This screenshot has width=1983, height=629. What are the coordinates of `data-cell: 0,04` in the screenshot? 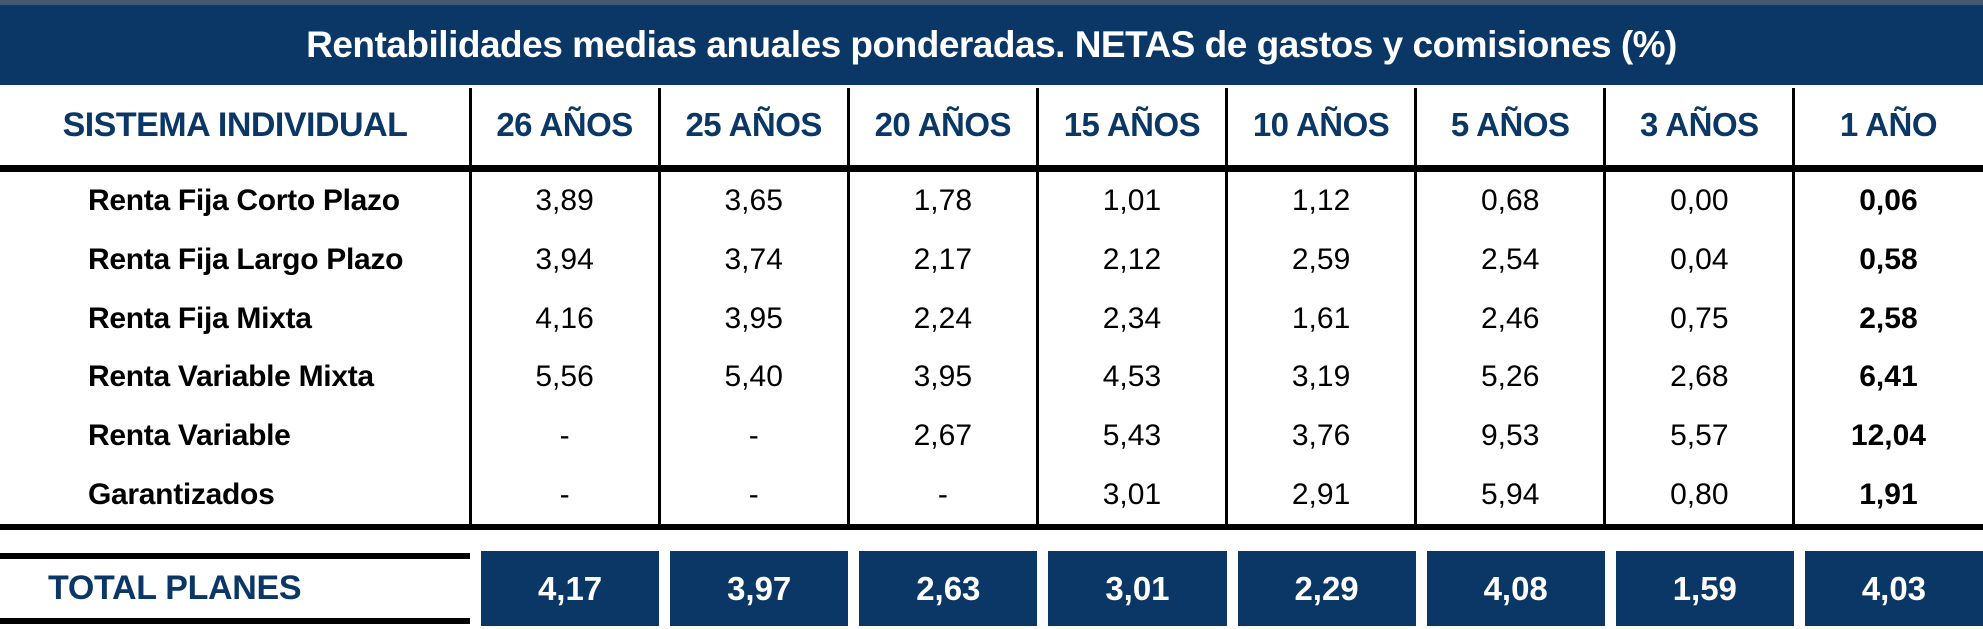 It's located at (1699, 259).